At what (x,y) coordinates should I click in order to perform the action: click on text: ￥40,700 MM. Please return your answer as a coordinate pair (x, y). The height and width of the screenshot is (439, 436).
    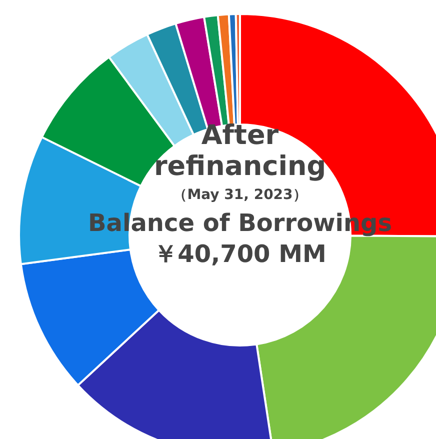
    Looking at the image, I should click on (240, 254).